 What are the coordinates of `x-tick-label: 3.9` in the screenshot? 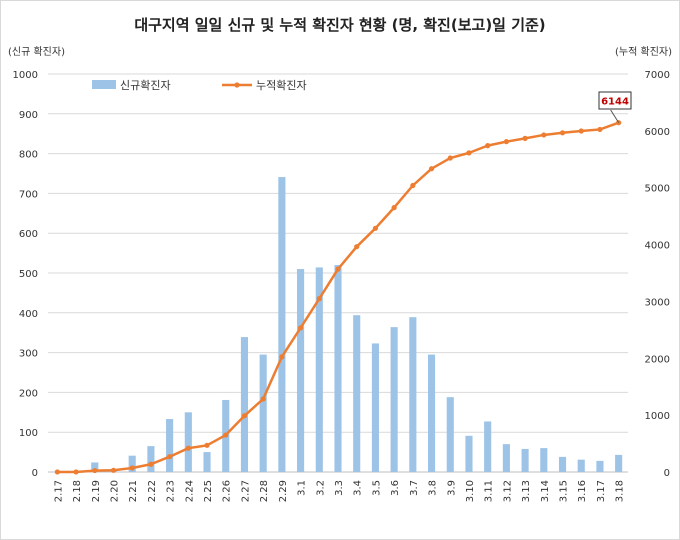 It's located at (451, 488).